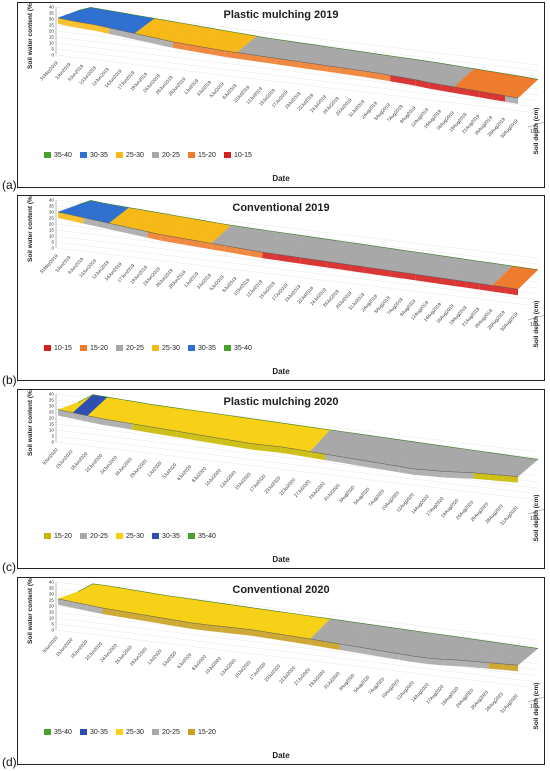 Image resolution: width=550 pixels, height=771 pixels. Describe the element at coordinates (52, 212) in the screenshot. I see `y-tick-label: 30` at that location.